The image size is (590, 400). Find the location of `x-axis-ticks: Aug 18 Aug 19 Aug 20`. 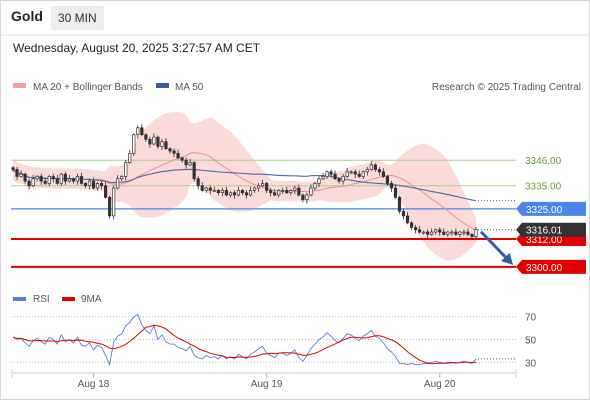

x-axis-ticks: Aug 18 Aug 19 Aug 20 is located at coordinates (264, 379).